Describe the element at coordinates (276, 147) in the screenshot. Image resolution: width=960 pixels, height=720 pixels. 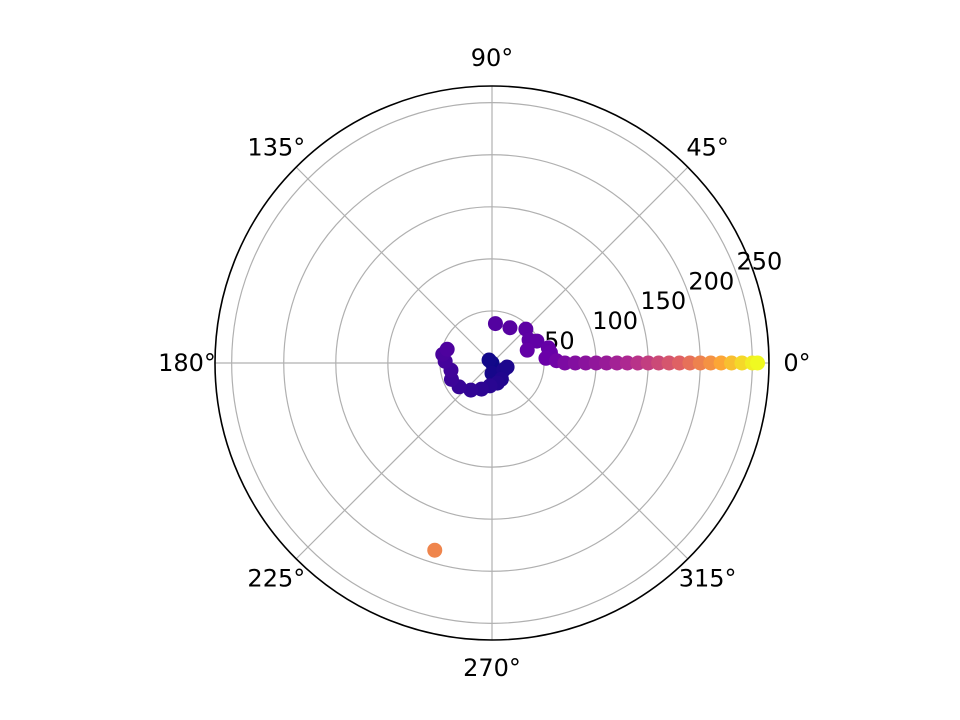
I see `angle-tick-label: 135°` at that location.